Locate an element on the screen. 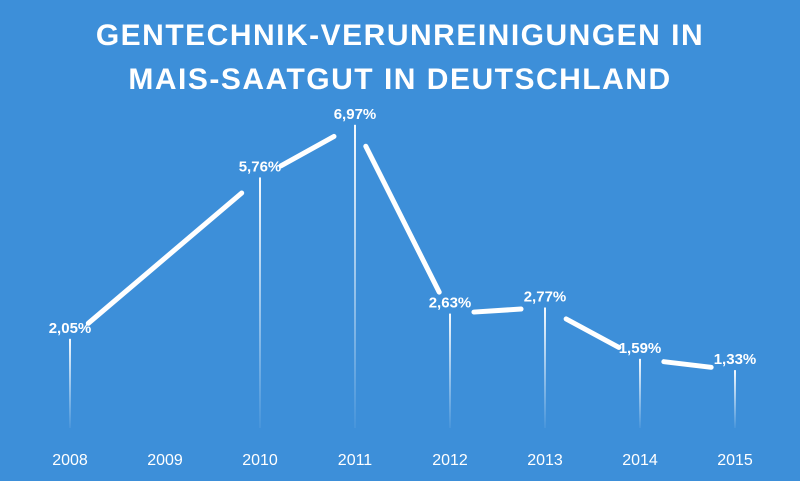 The width and height of the screenshot is (800, 481). series-line-2014-2015 is located at coordinates (687, 364).